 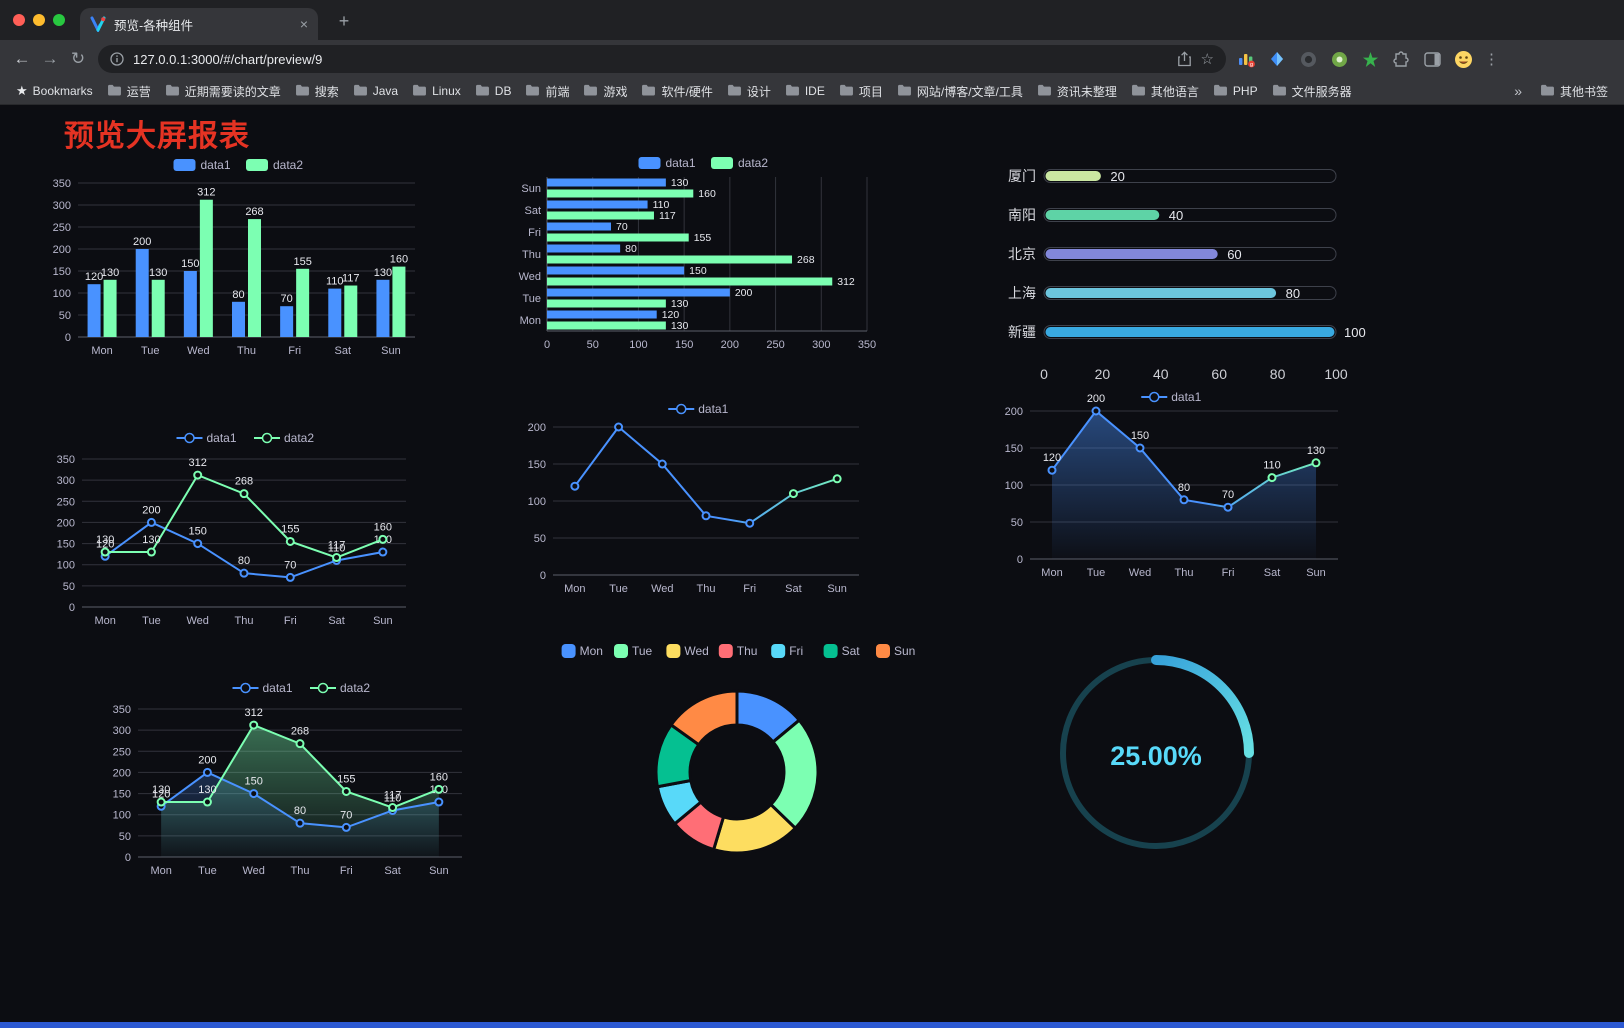 What do you see at coordinates (199, 24) in the screenshot?
I see `browser-tab: 预览-各种组件 ×` at bounding box center [199, 24].